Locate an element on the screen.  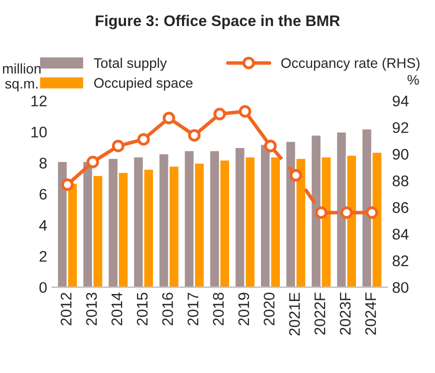
x-tick-label: 2023F is located at coordinates (345, 313).